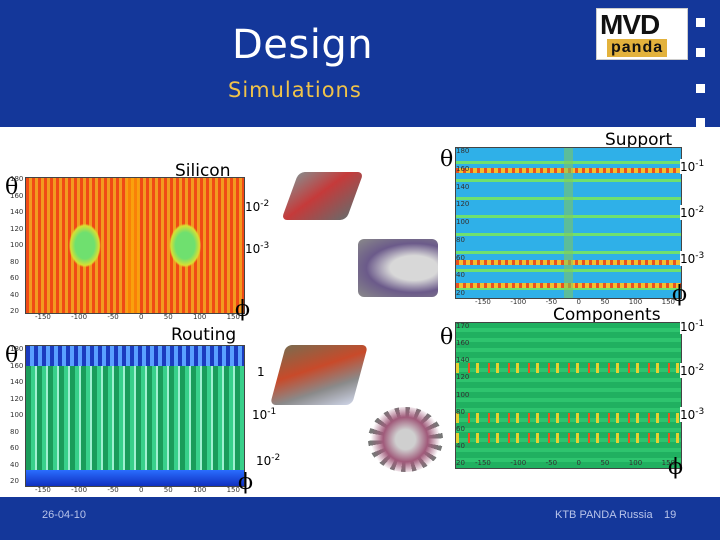 Image resolution: width=720 pixels, height=540 pixels. I want to click on components-scale-3: 10-3, so click(692, 414).